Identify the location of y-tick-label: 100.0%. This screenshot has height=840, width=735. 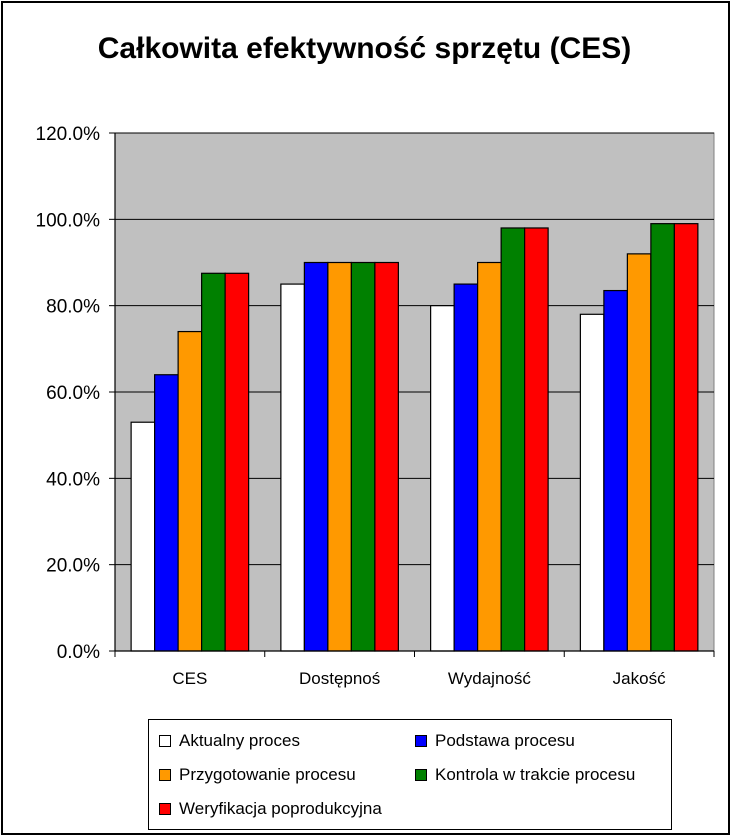
(68, 220).